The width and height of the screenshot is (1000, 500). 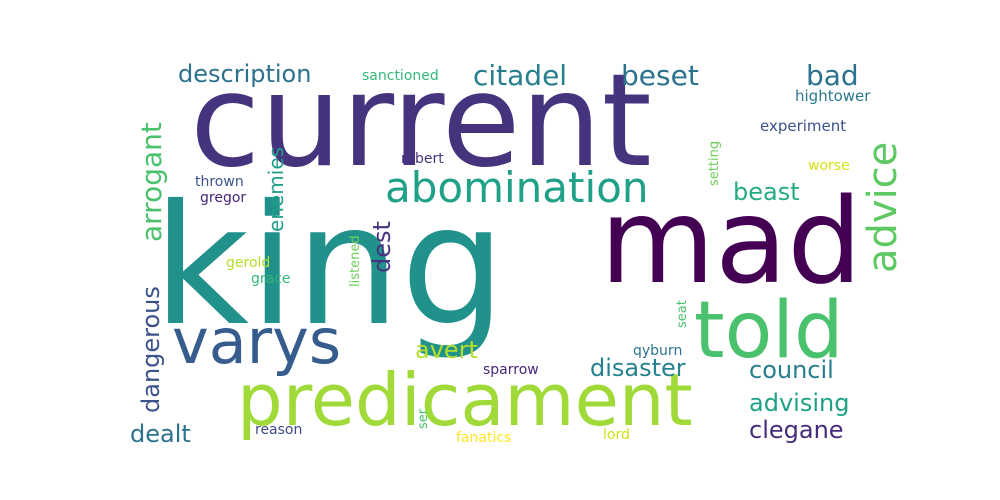 What do you see at coordinates (248, 263) in the screenshot?
I see `word-gerold: gerold` at bounding box center [248, 263].